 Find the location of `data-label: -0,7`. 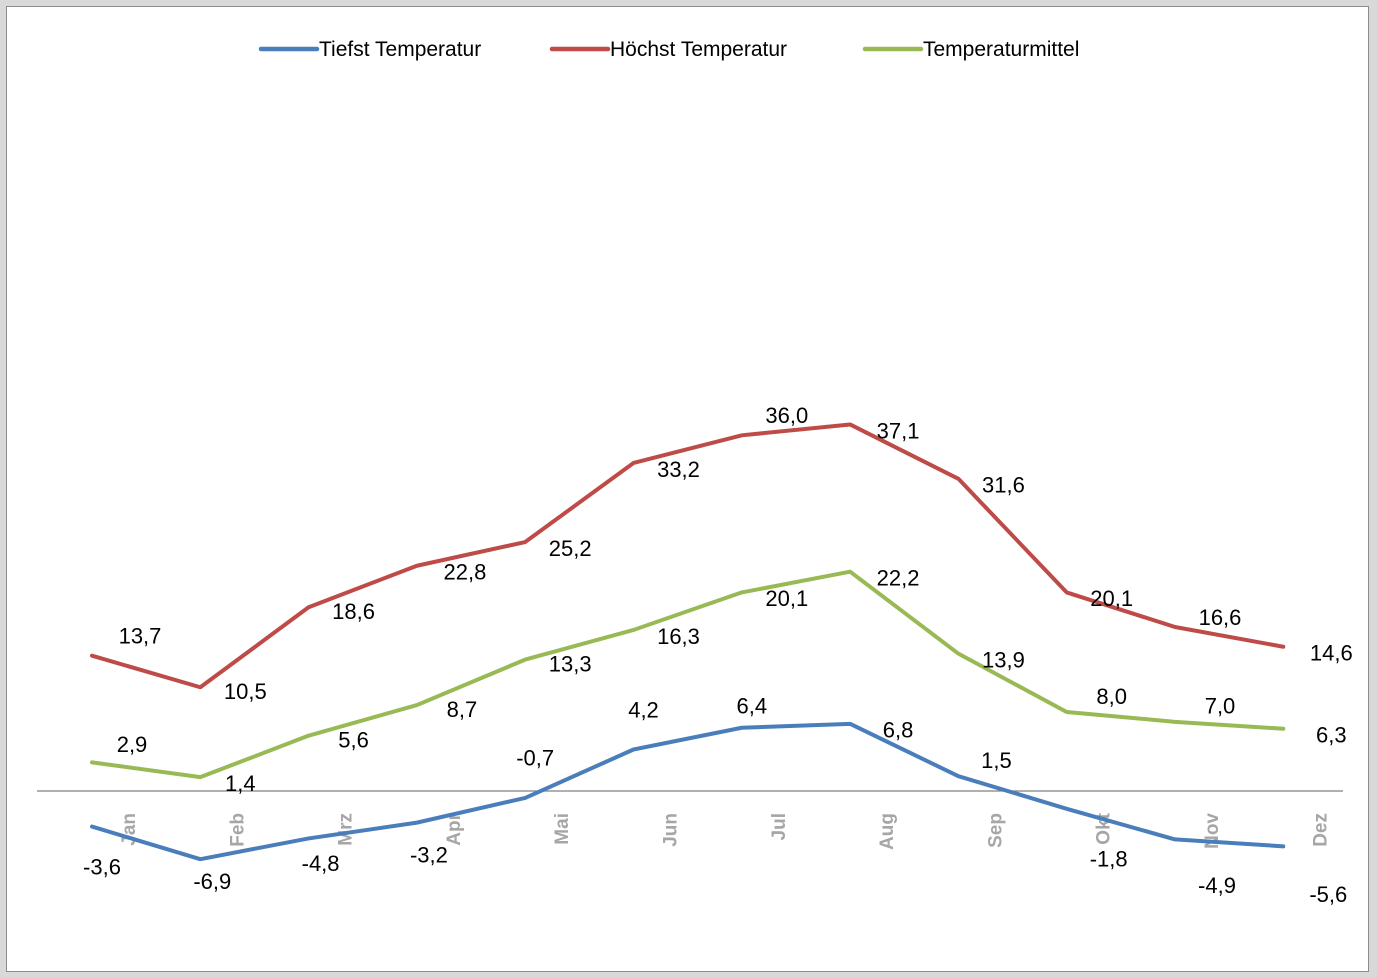

data-label: -0,7 is located at coordinates (535, 758).